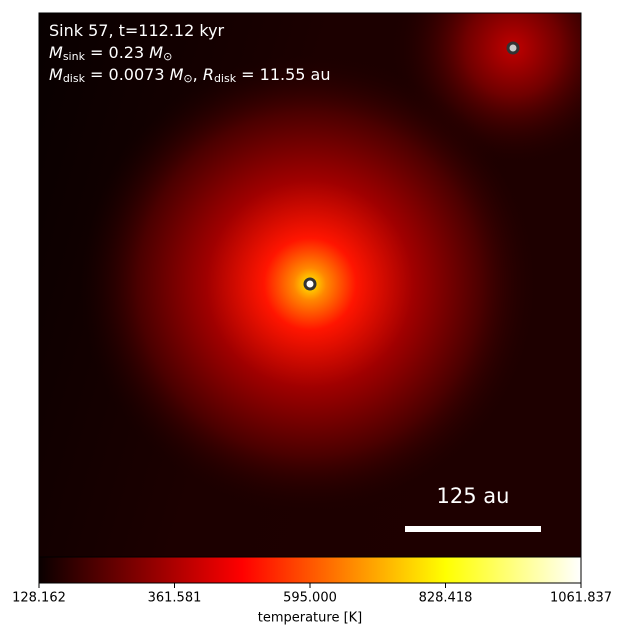 The image size is (624, 640). Describe the element at coordinates (198, 74) in the screenshot. I see `annotation-part: ,` at that location.